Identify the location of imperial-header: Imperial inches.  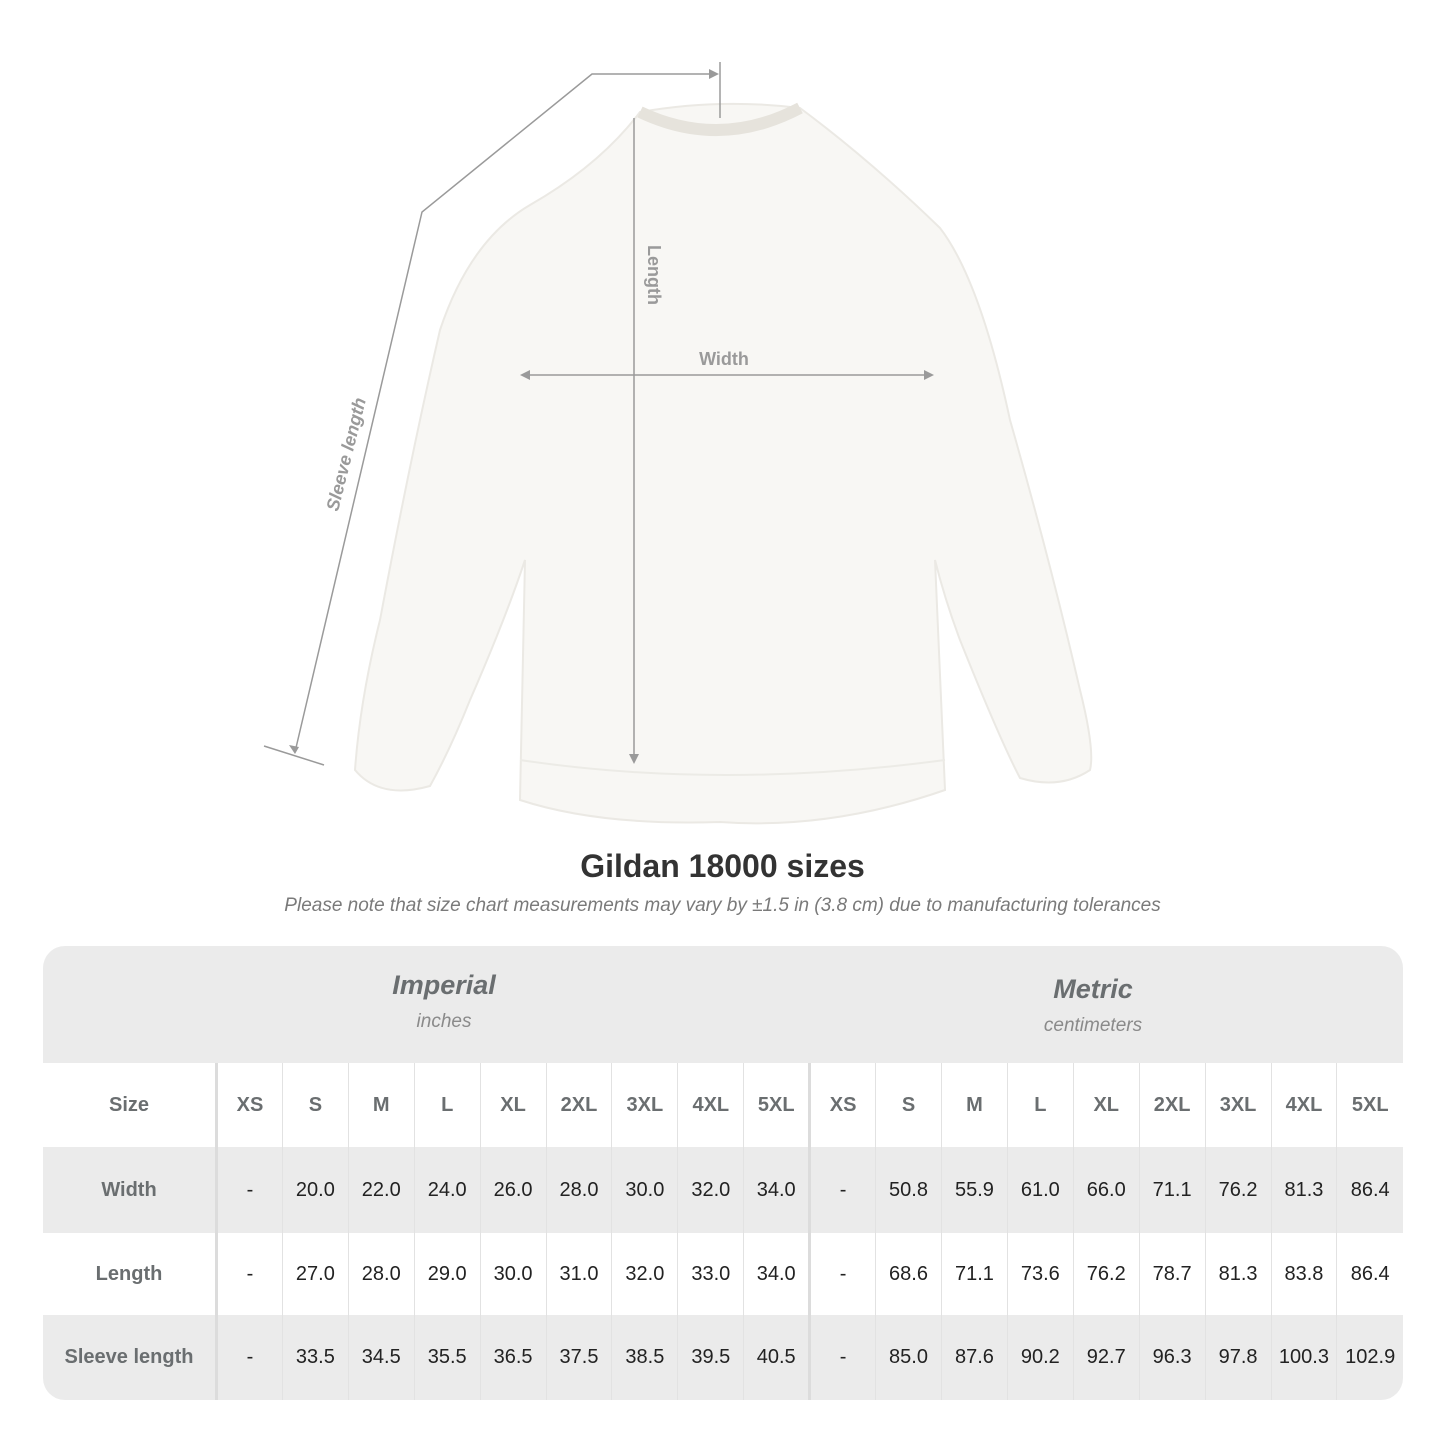
(444, 1001).